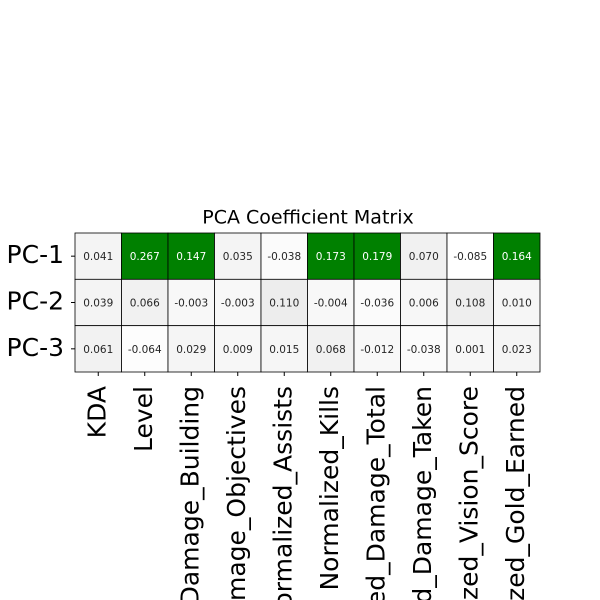  I want to click on column-label: Normalized_Kills, so click(329, 488).